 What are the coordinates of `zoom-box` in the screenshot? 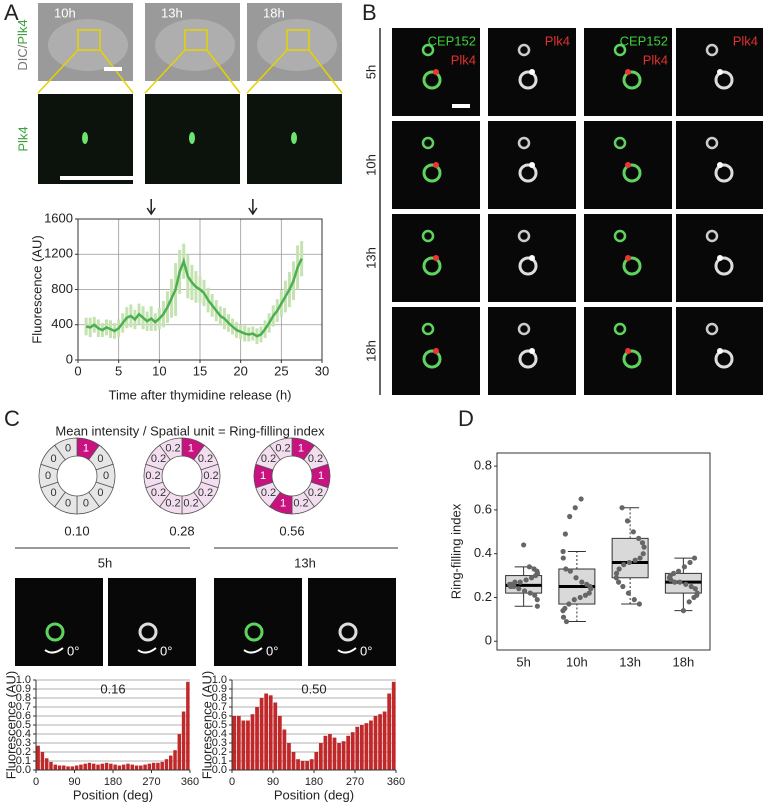 It's located at (298, 40).